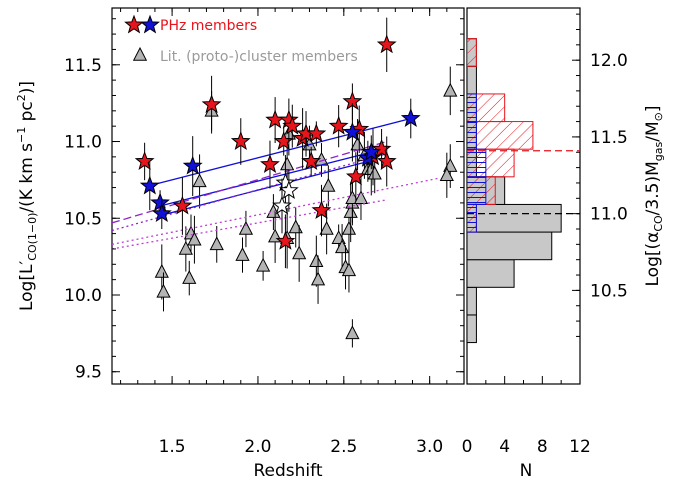 This screenshot has width=684, height=485. I want to click on legend-blue-star-icon, so click(150, 24).